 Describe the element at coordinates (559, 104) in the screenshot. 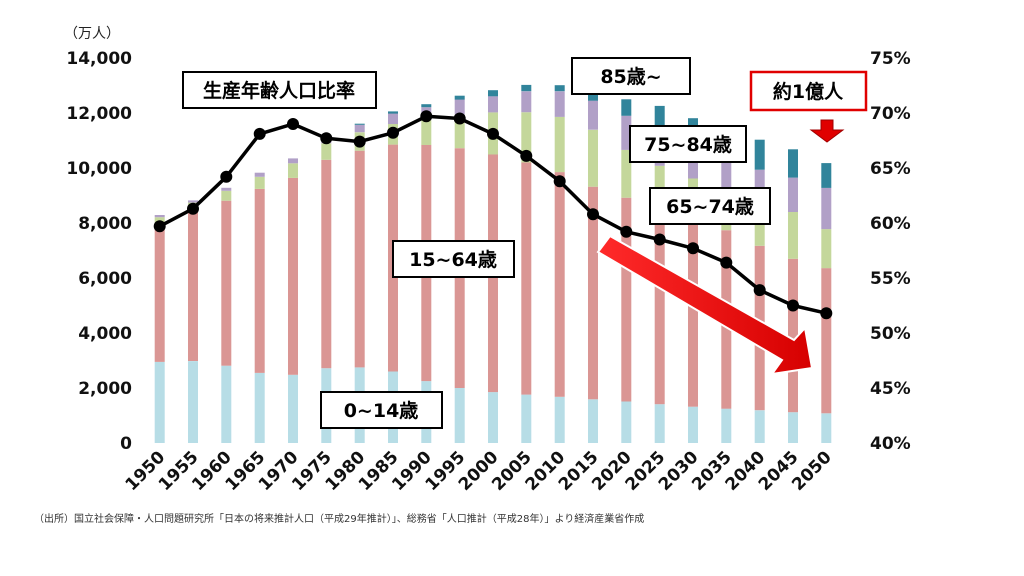

I see `bar-2010-s3` at that location.